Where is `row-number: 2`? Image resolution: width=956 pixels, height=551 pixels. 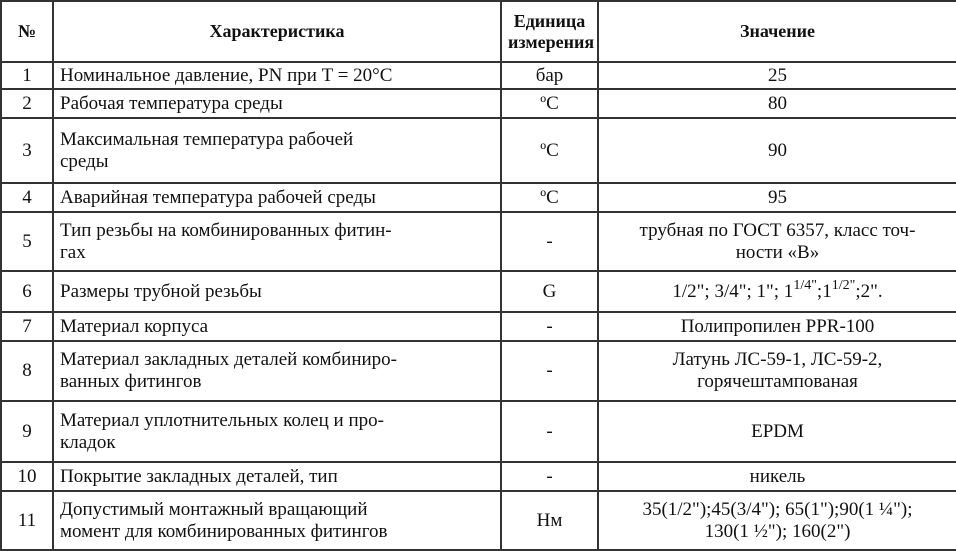
row-number: 2 is located at coordinates (27, 103).